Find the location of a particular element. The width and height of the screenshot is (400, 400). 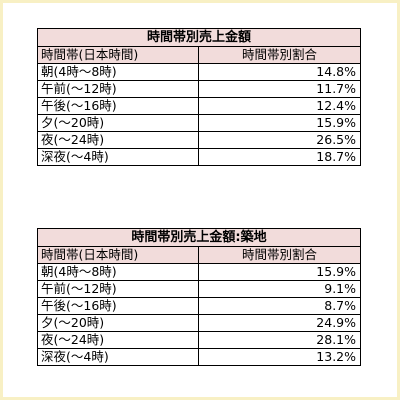

table-title: 時間帯別売上金額:築地 is located at coordinates (199, 237).